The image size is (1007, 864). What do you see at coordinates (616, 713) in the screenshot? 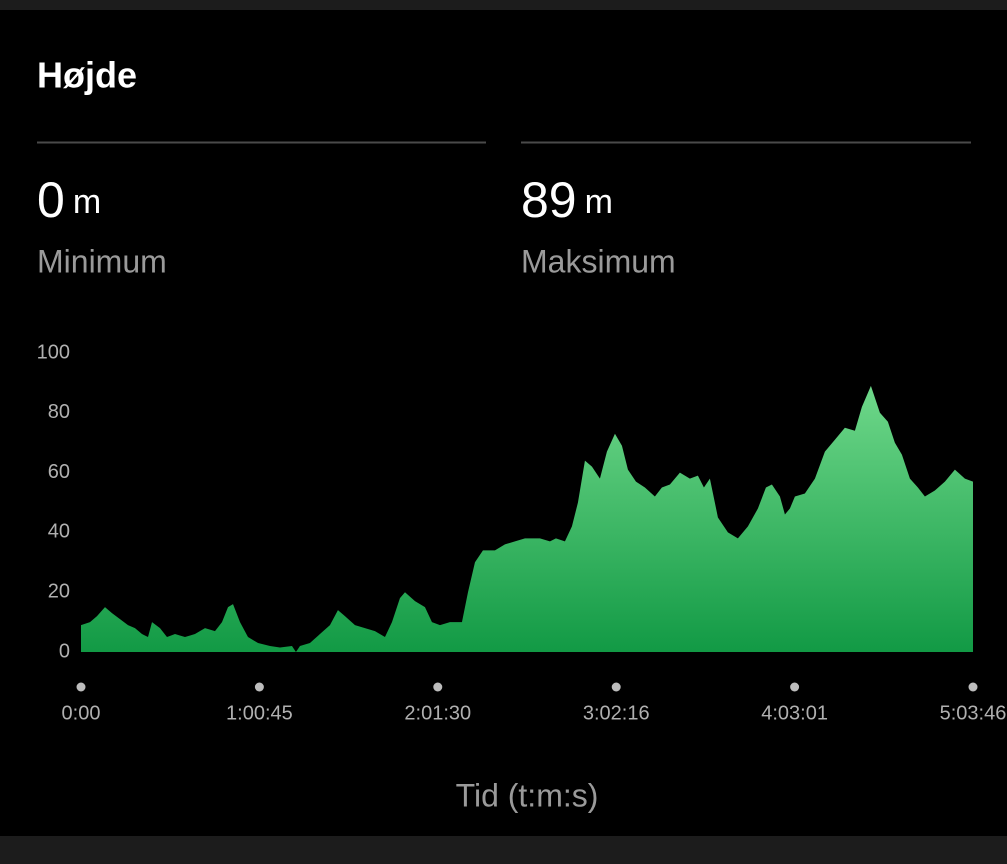
I see `x-tick-label: 3:02:16` at bounding box center [616, 713].